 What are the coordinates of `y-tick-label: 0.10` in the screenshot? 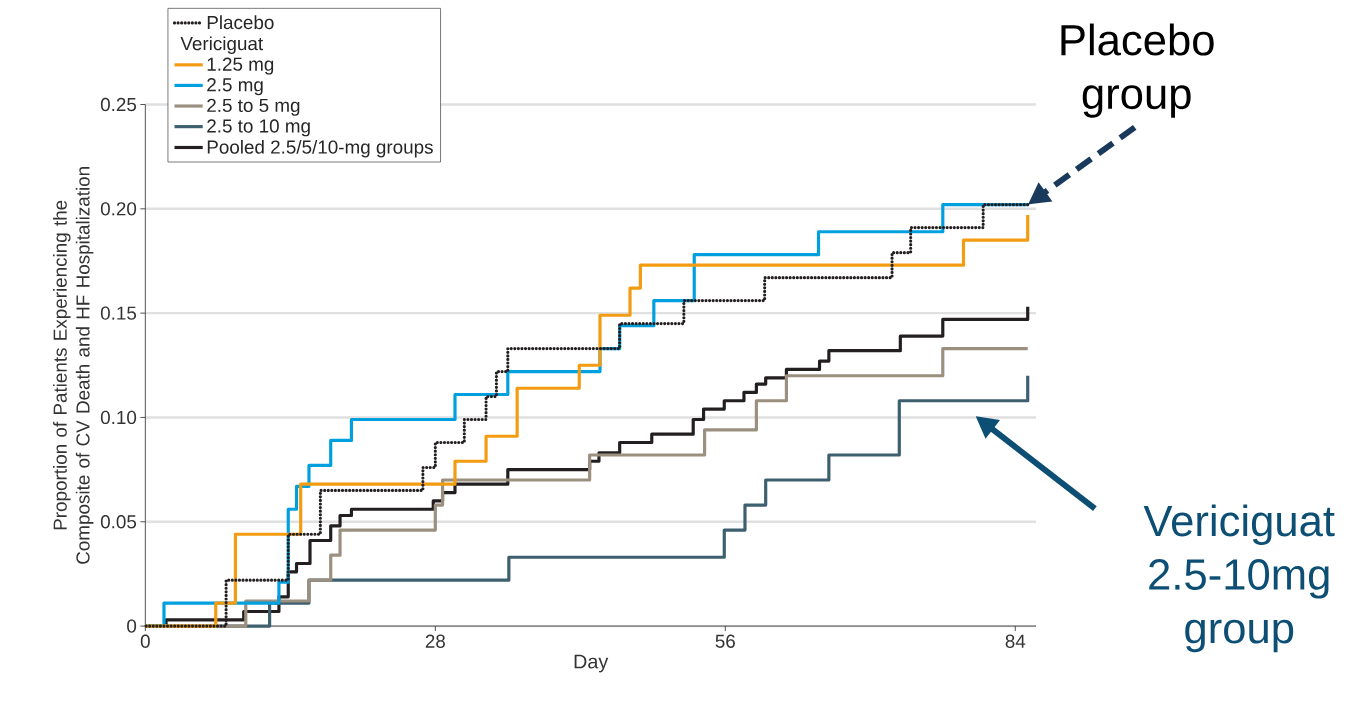 It's located at (118, 417).